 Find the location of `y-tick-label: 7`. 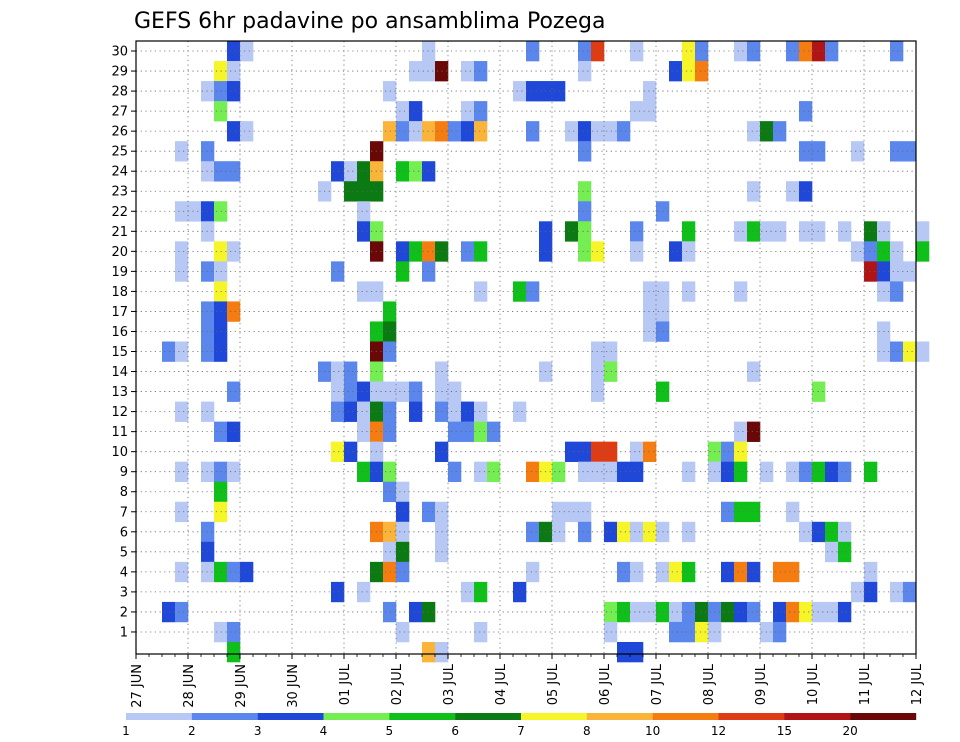

y-tick-label: 7 is located at coordinates (124, 512).